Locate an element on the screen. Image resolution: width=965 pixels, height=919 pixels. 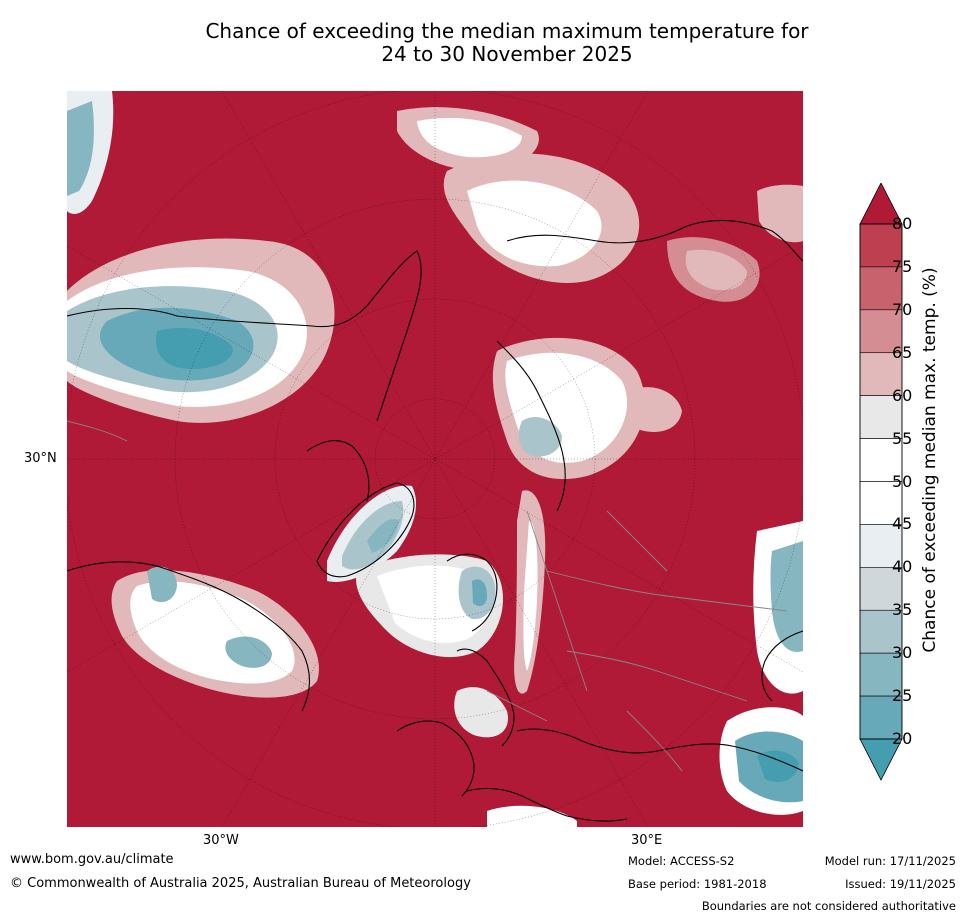
colorbar-tick-label: 80 is located at coordinates (902, 223).